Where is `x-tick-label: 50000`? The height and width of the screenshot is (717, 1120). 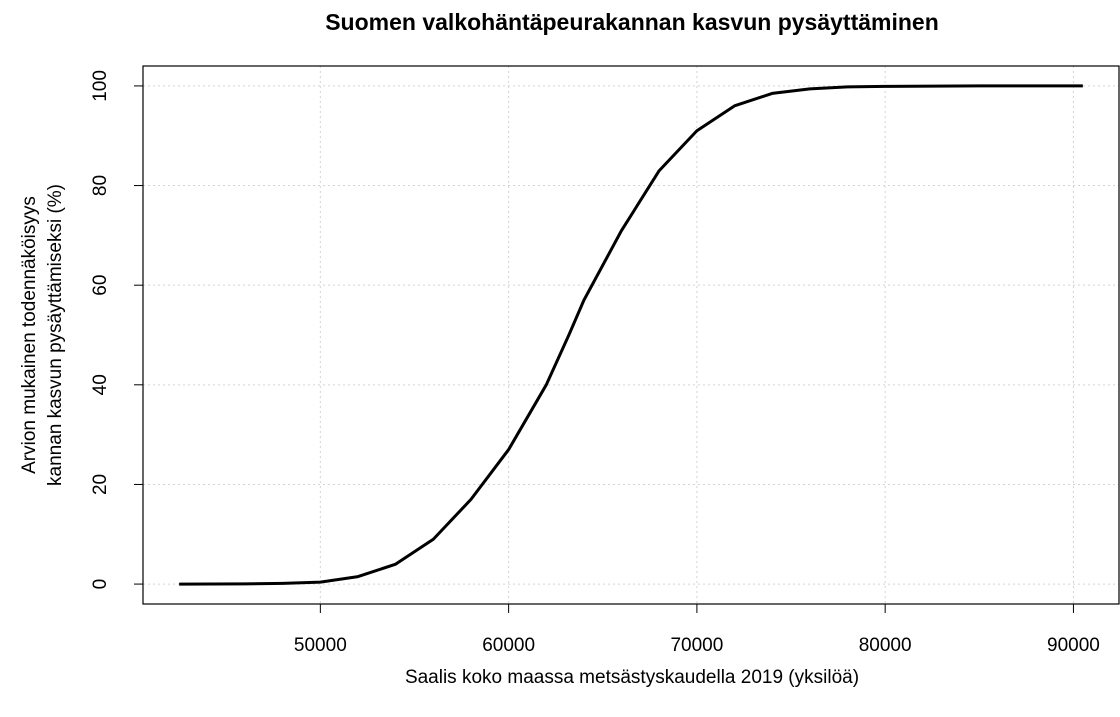 x-tick-label: 50000 is located at coordinates (320, 645).